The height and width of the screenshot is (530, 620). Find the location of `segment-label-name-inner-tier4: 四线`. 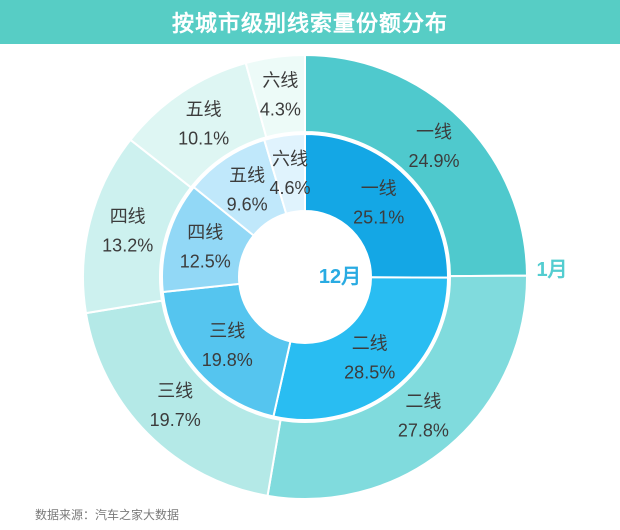

segment-label-name-inner-tier4: 四线 is located at coordinates (205, 233).